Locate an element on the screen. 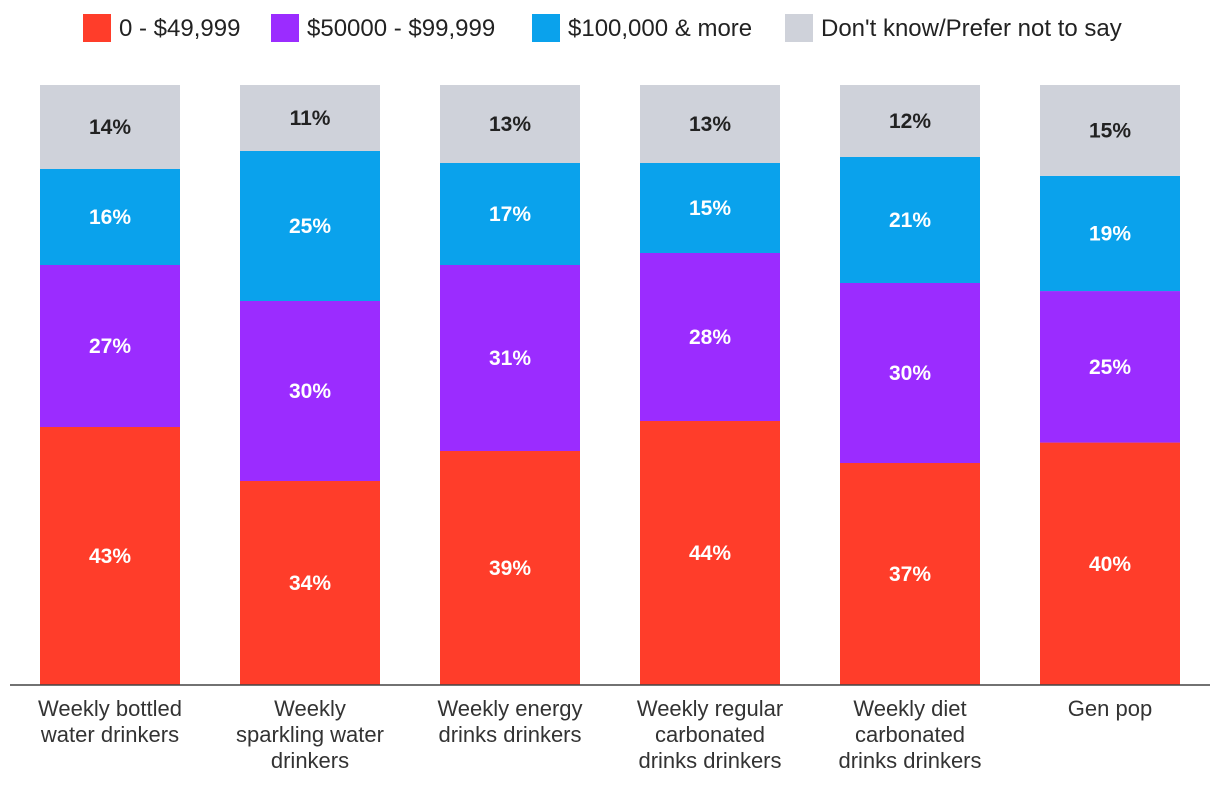 The width and height of the screenshot is (1220, 790). category-label-line: drinkers is located at coordinates (310, 760).